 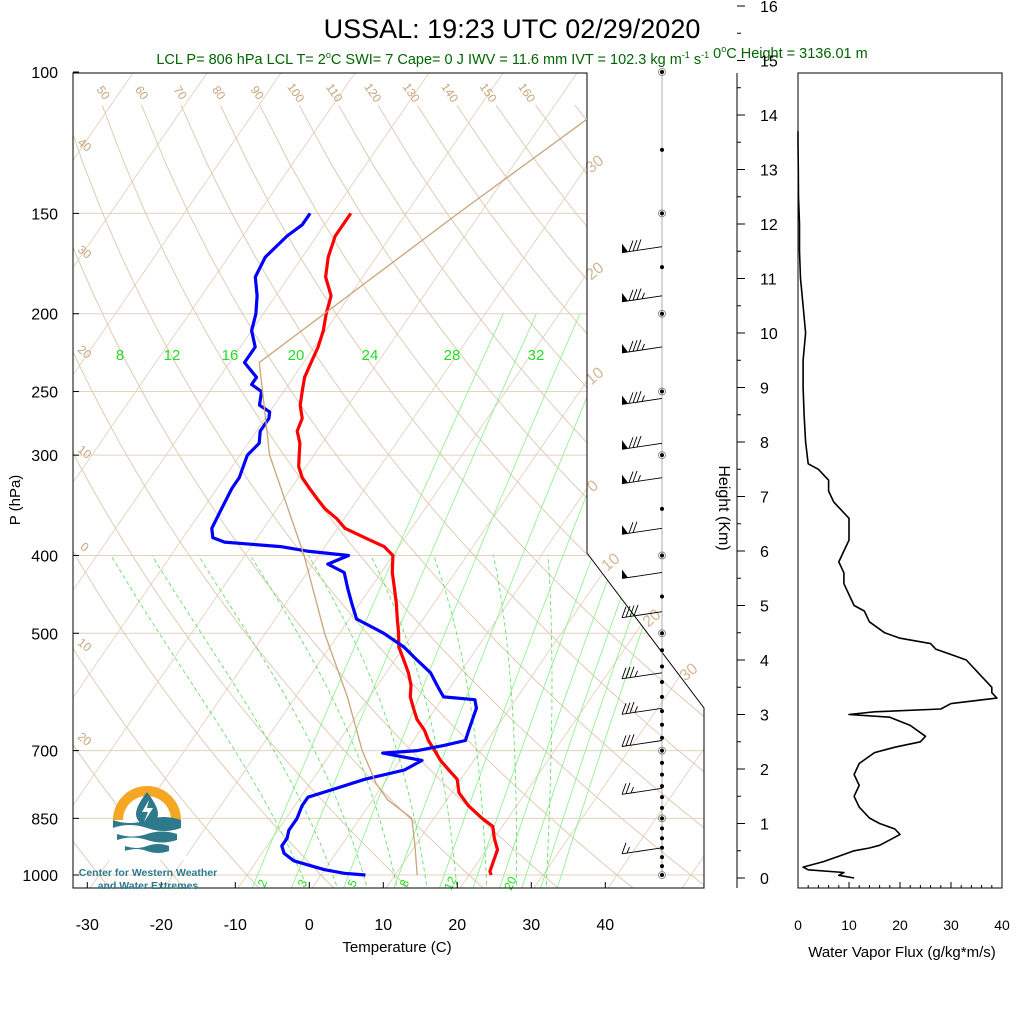 I want to click on ivt-exp2: -1, so click(x=705, y=55).